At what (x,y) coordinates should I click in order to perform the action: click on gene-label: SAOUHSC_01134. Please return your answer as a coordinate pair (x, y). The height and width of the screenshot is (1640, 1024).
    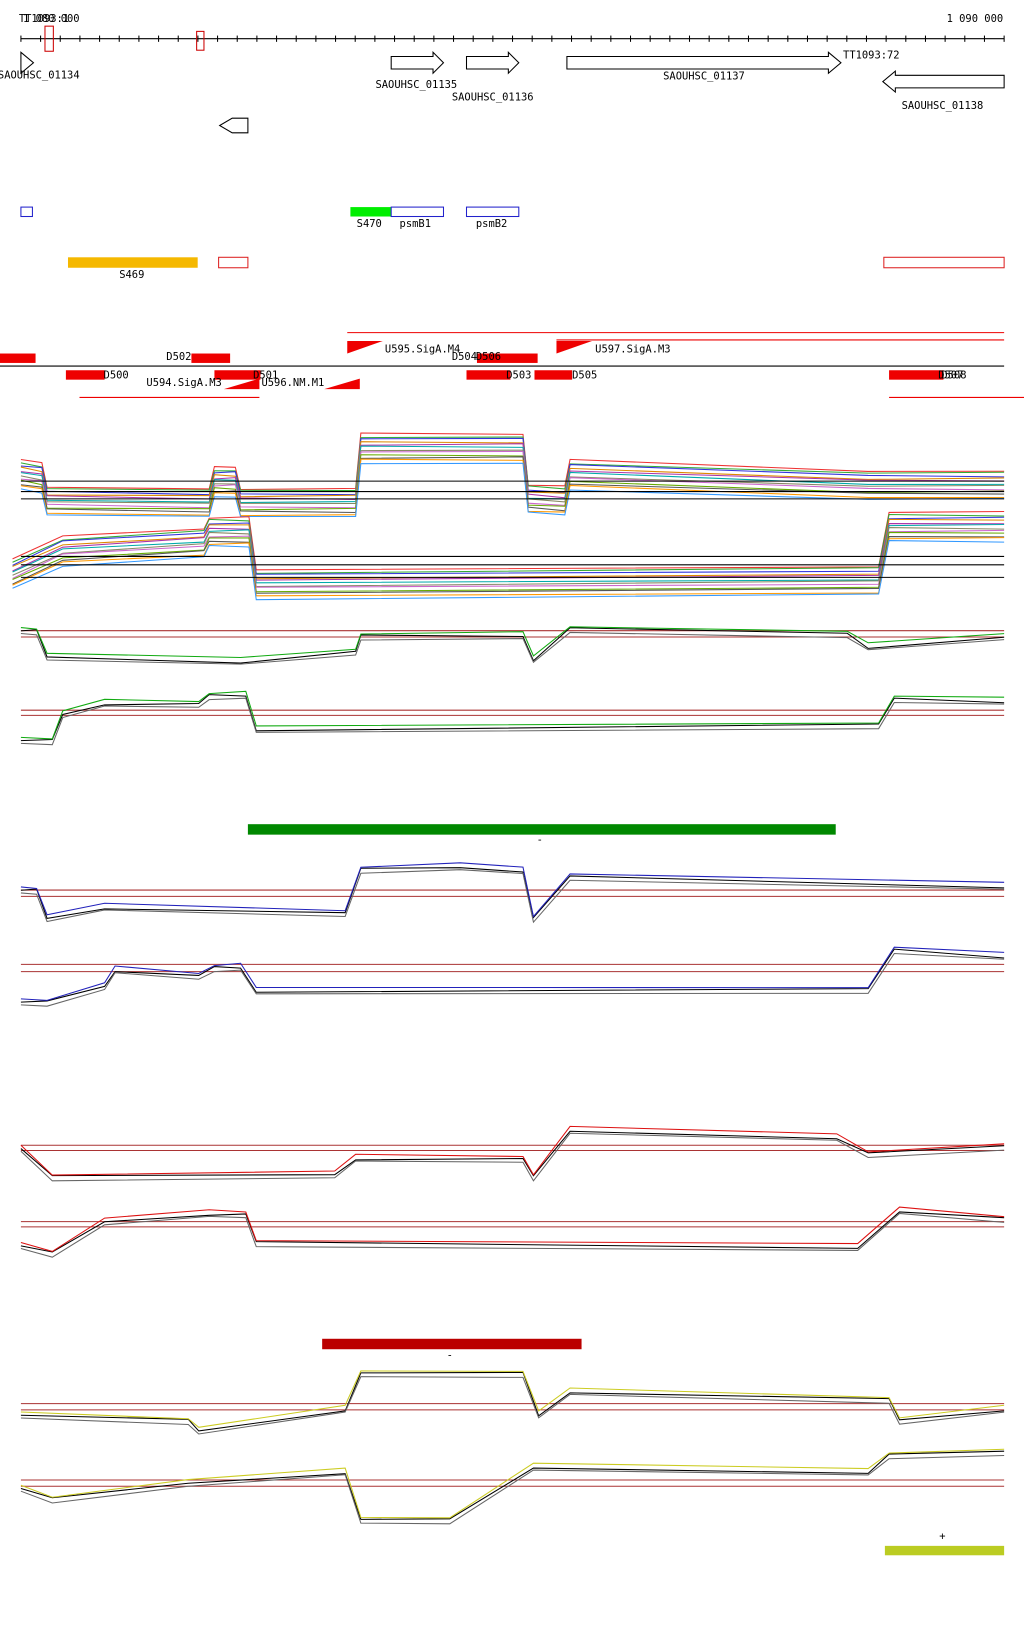
    Looking at the image, I should click on (40, 75).